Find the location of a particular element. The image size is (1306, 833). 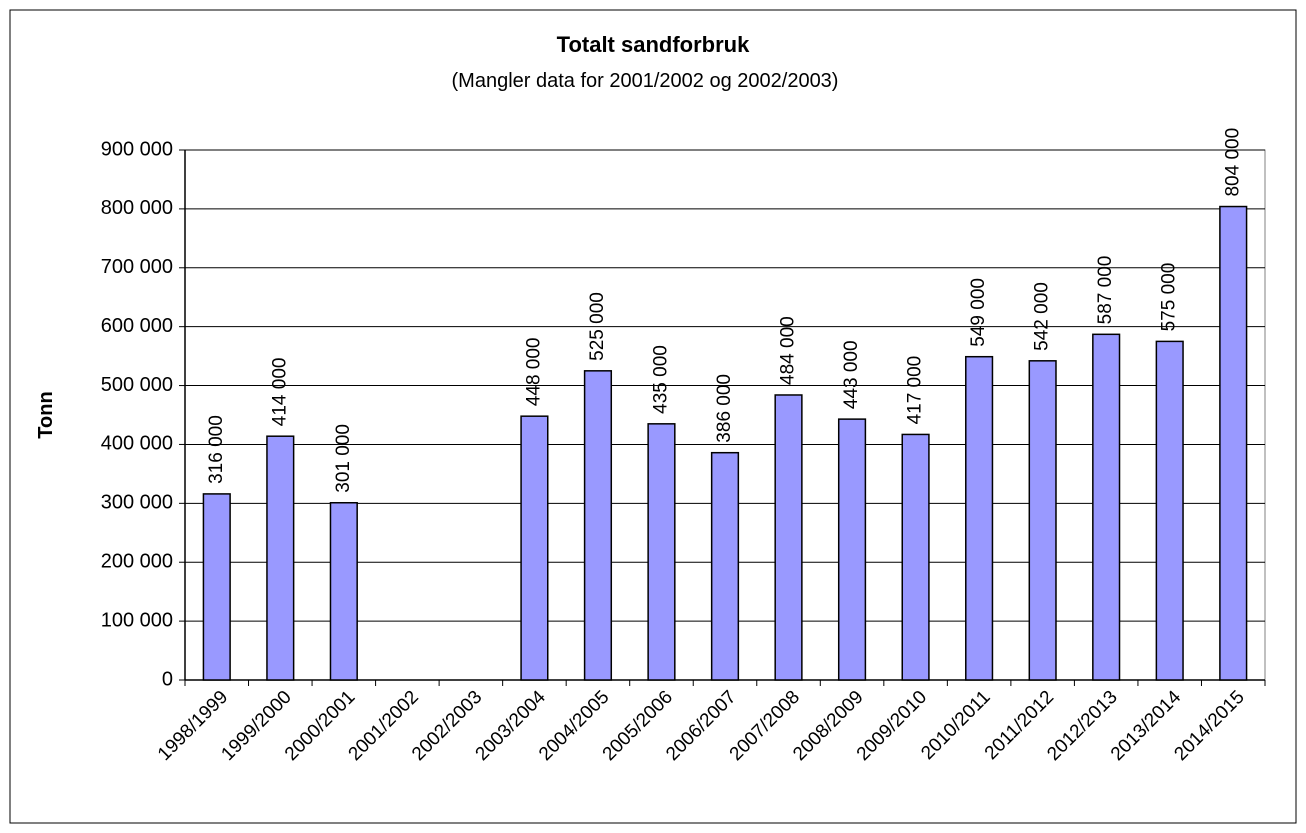

value-label: 549 000 is located at coordinates (978, 312).